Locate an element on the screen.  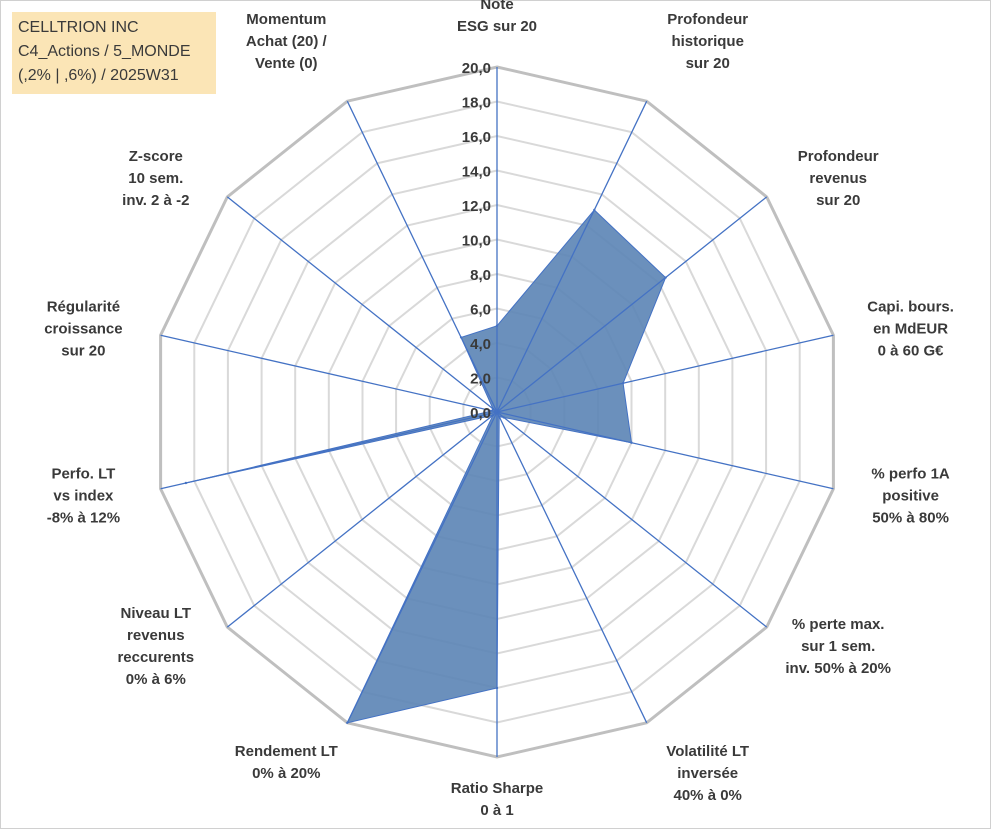
tick-label: 16,0 is located at coordinates (476, 137).